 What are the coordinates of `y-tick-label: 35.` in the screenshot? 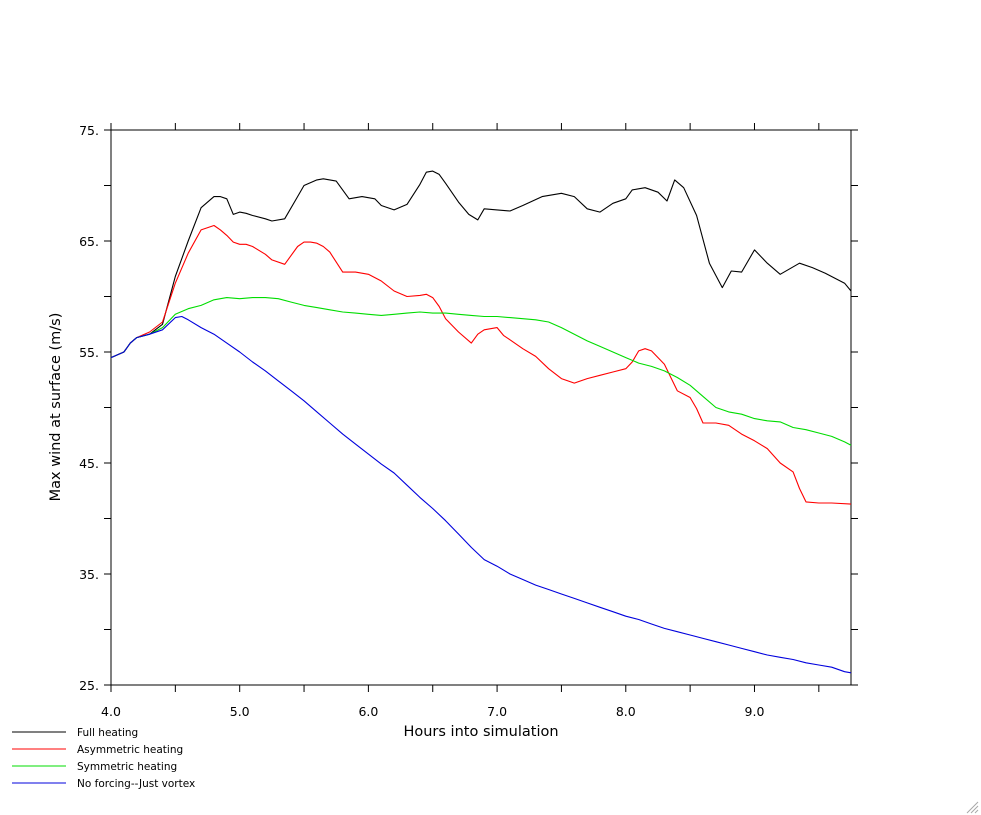 It's located at (89, 574).